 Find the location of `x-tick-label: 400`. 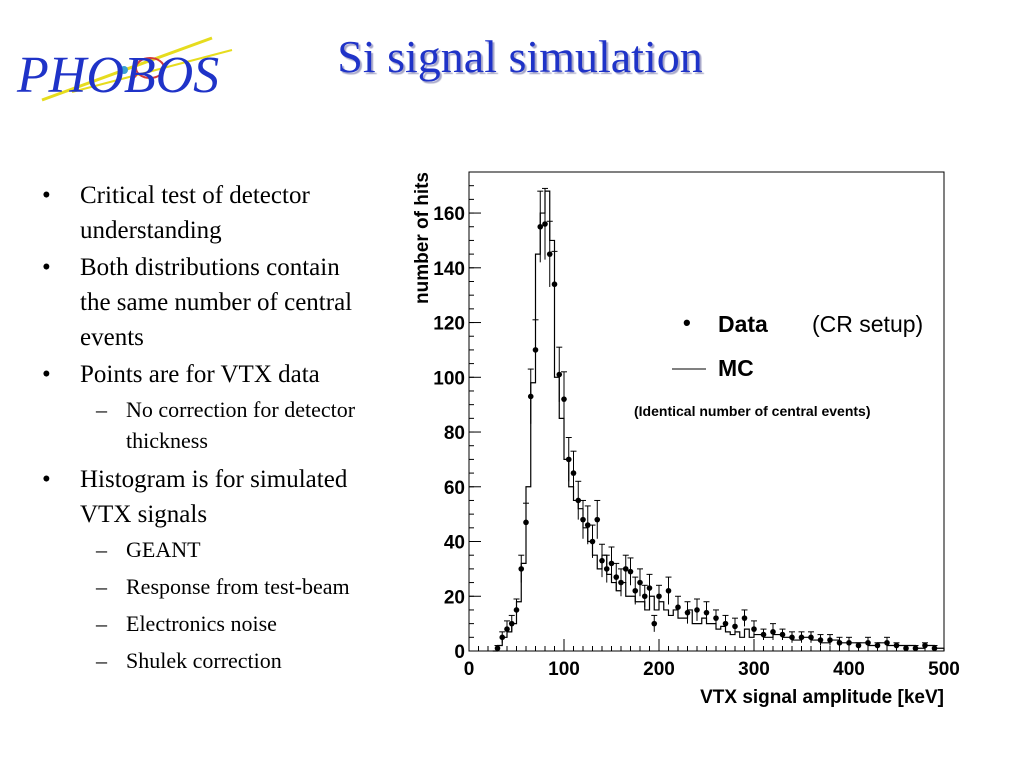

x-tick-label: 400 is located at coordinates (849, 669).